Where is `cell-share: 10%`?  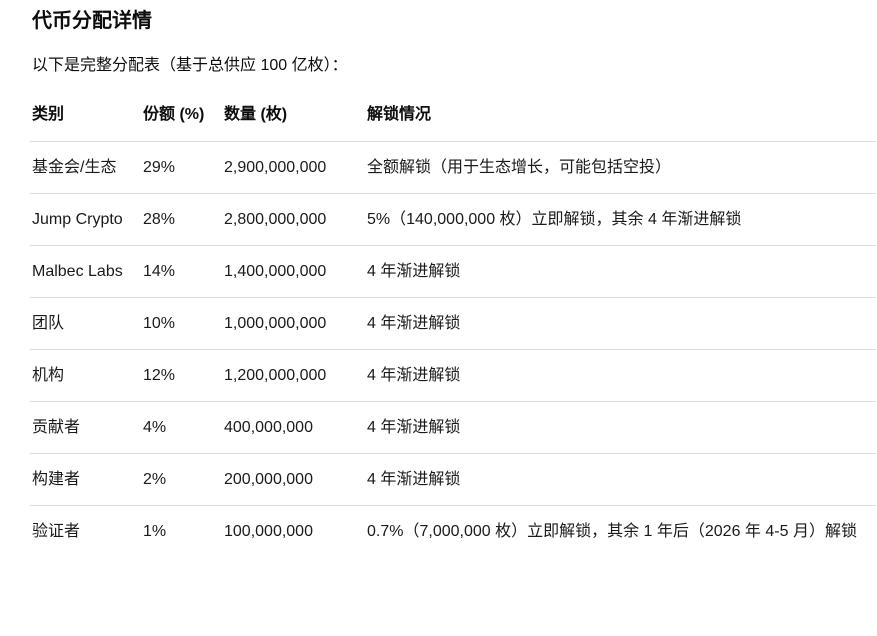 cell-share: 10% is located at coordinates (159, 323).